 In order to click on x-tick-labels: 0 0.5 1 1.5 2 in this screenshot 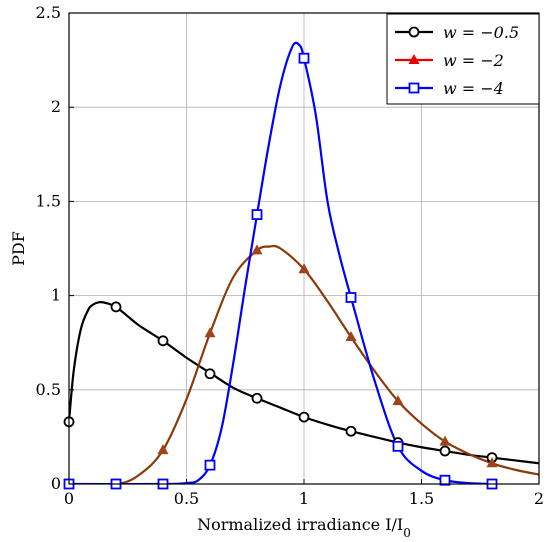, I will do `click(304, 493)`.